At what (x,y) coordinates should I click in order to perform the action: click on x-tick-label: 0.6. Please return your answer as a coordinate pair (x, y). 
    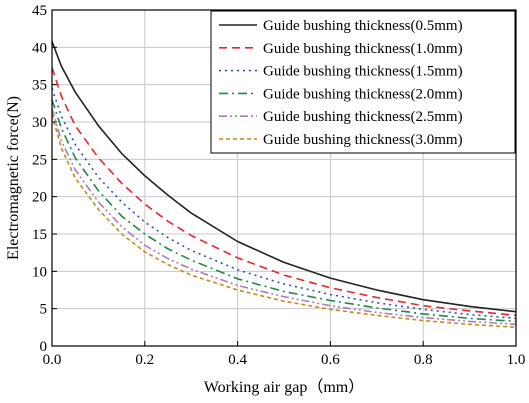
    Looking at the image, I should click on (330, 360).